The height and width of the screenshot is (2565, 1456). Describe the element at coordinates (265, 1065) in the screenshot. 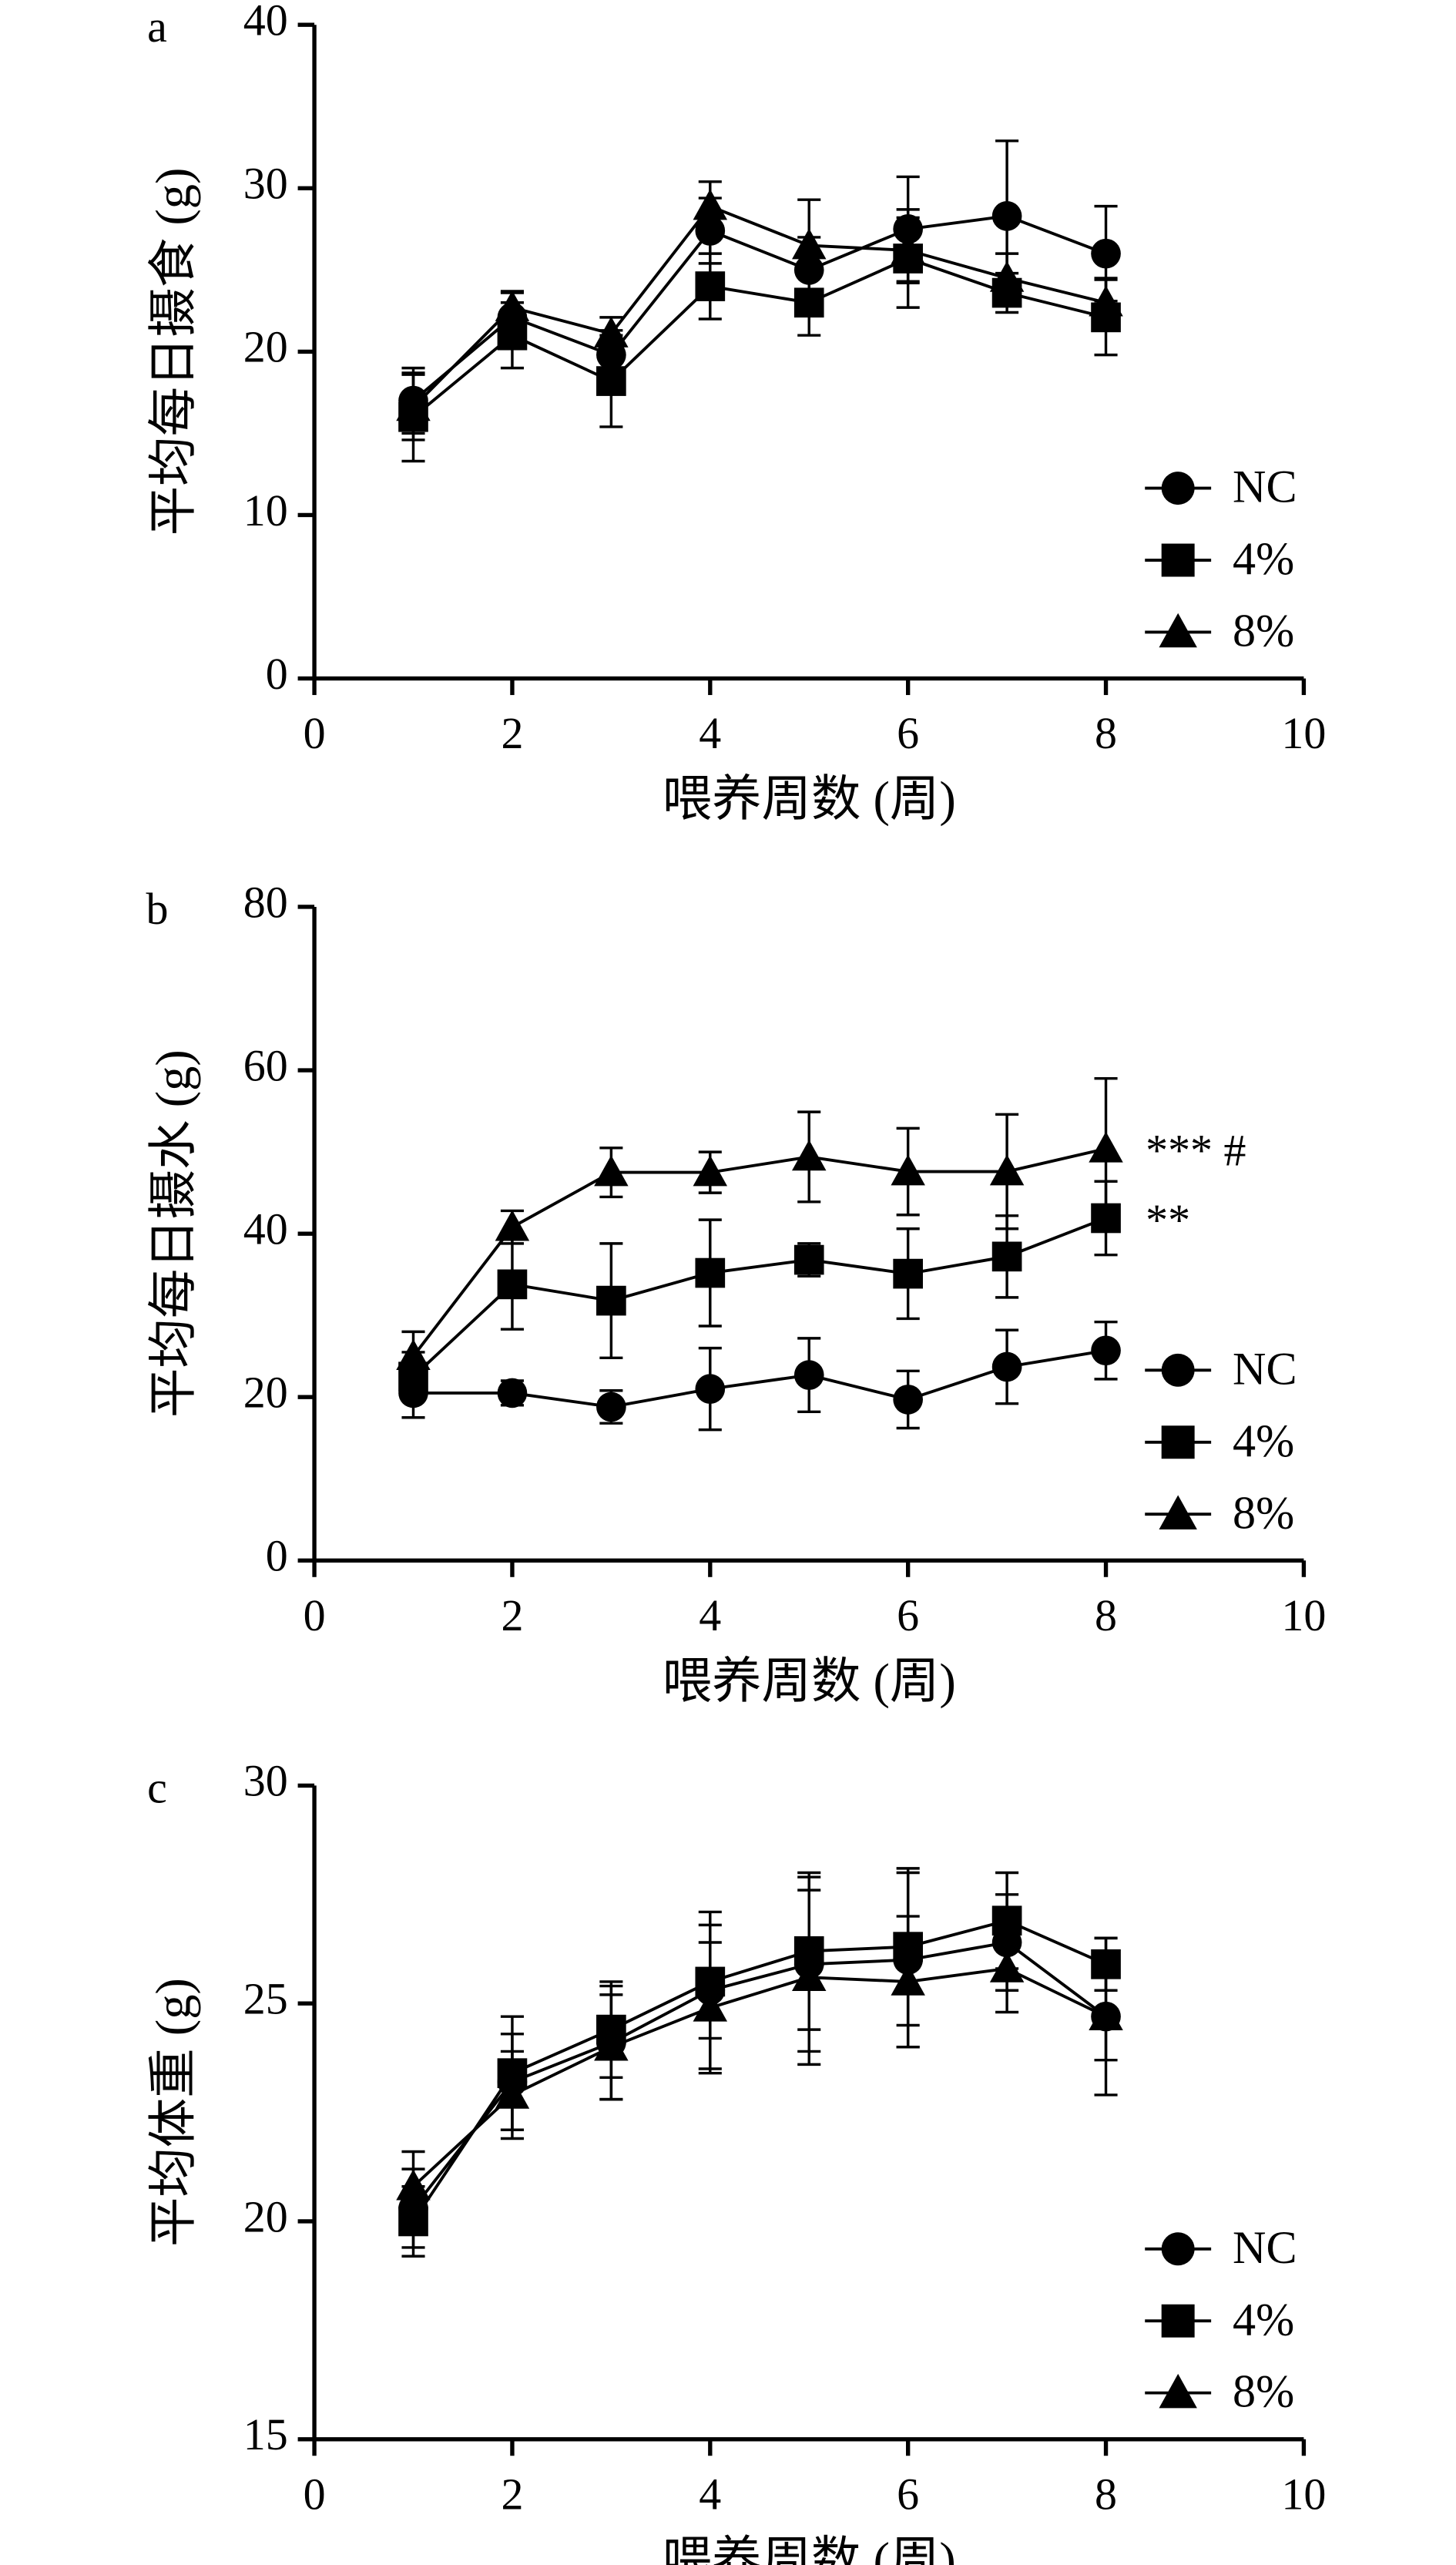

I see `y-tick-label: 60` at that location.